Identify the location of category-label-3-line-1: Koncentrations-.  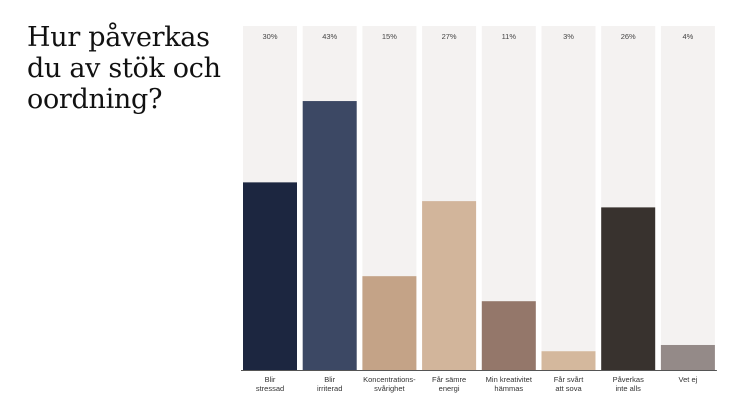
(389, 379).